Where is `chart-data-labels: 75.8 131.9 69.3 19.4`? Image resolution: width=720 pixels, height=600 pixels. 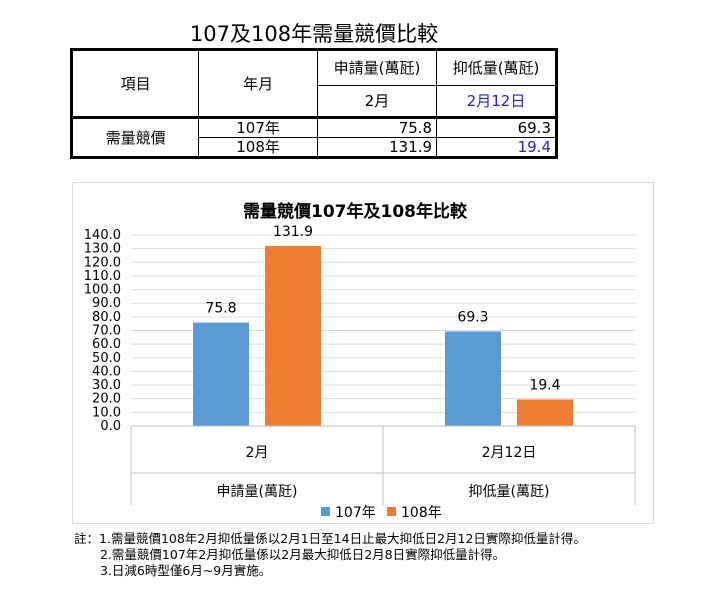 chart-data-labels: 75.8 131.9 69.3 19.4 is located at coordinates (382, 308).